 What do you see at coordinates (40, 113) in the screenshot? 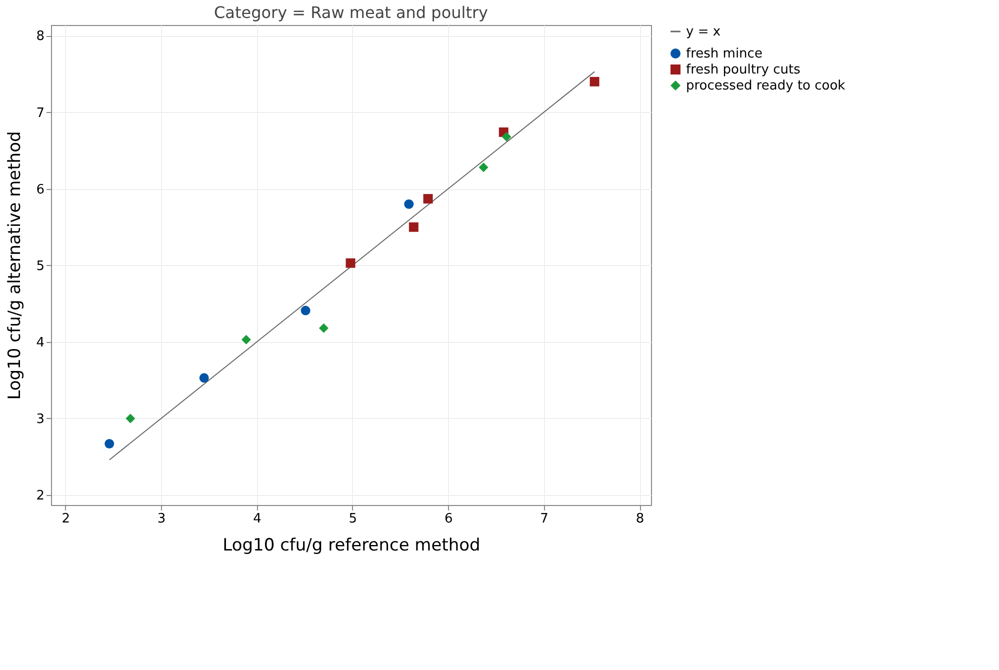
I see `y-tick-label: 7` at bounding box center [40, 113].